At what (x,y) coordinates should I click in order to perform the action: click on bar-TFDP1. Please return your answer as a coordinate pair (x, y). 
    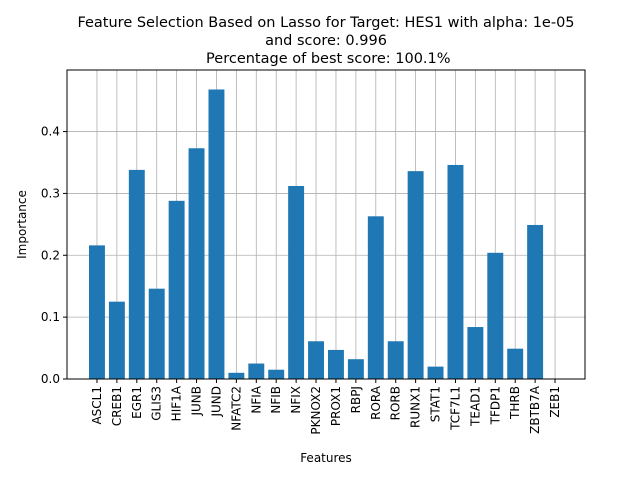
    Looking at the image, I should click on (495, 315).